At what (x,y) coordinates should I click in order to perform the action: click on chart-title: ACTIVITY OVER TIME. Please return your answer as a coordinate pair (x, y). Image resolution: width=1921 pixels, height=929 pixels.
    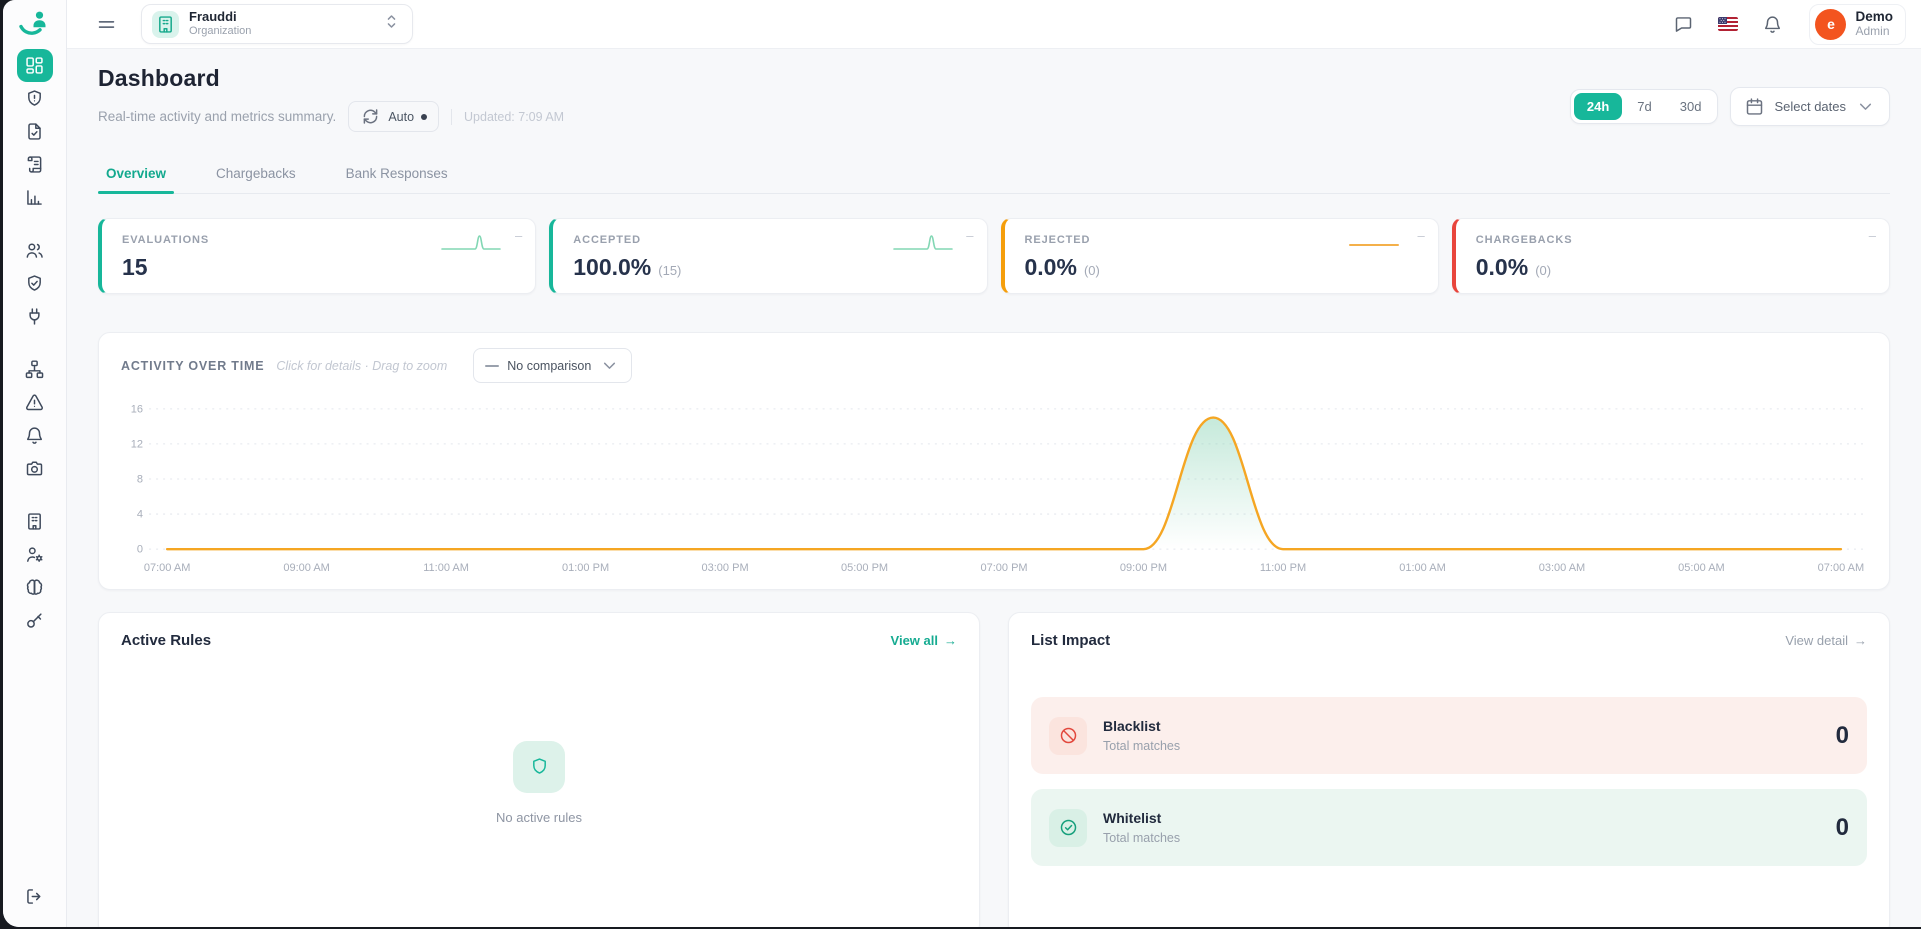
    Looking at the image, I should click on (193, 365).